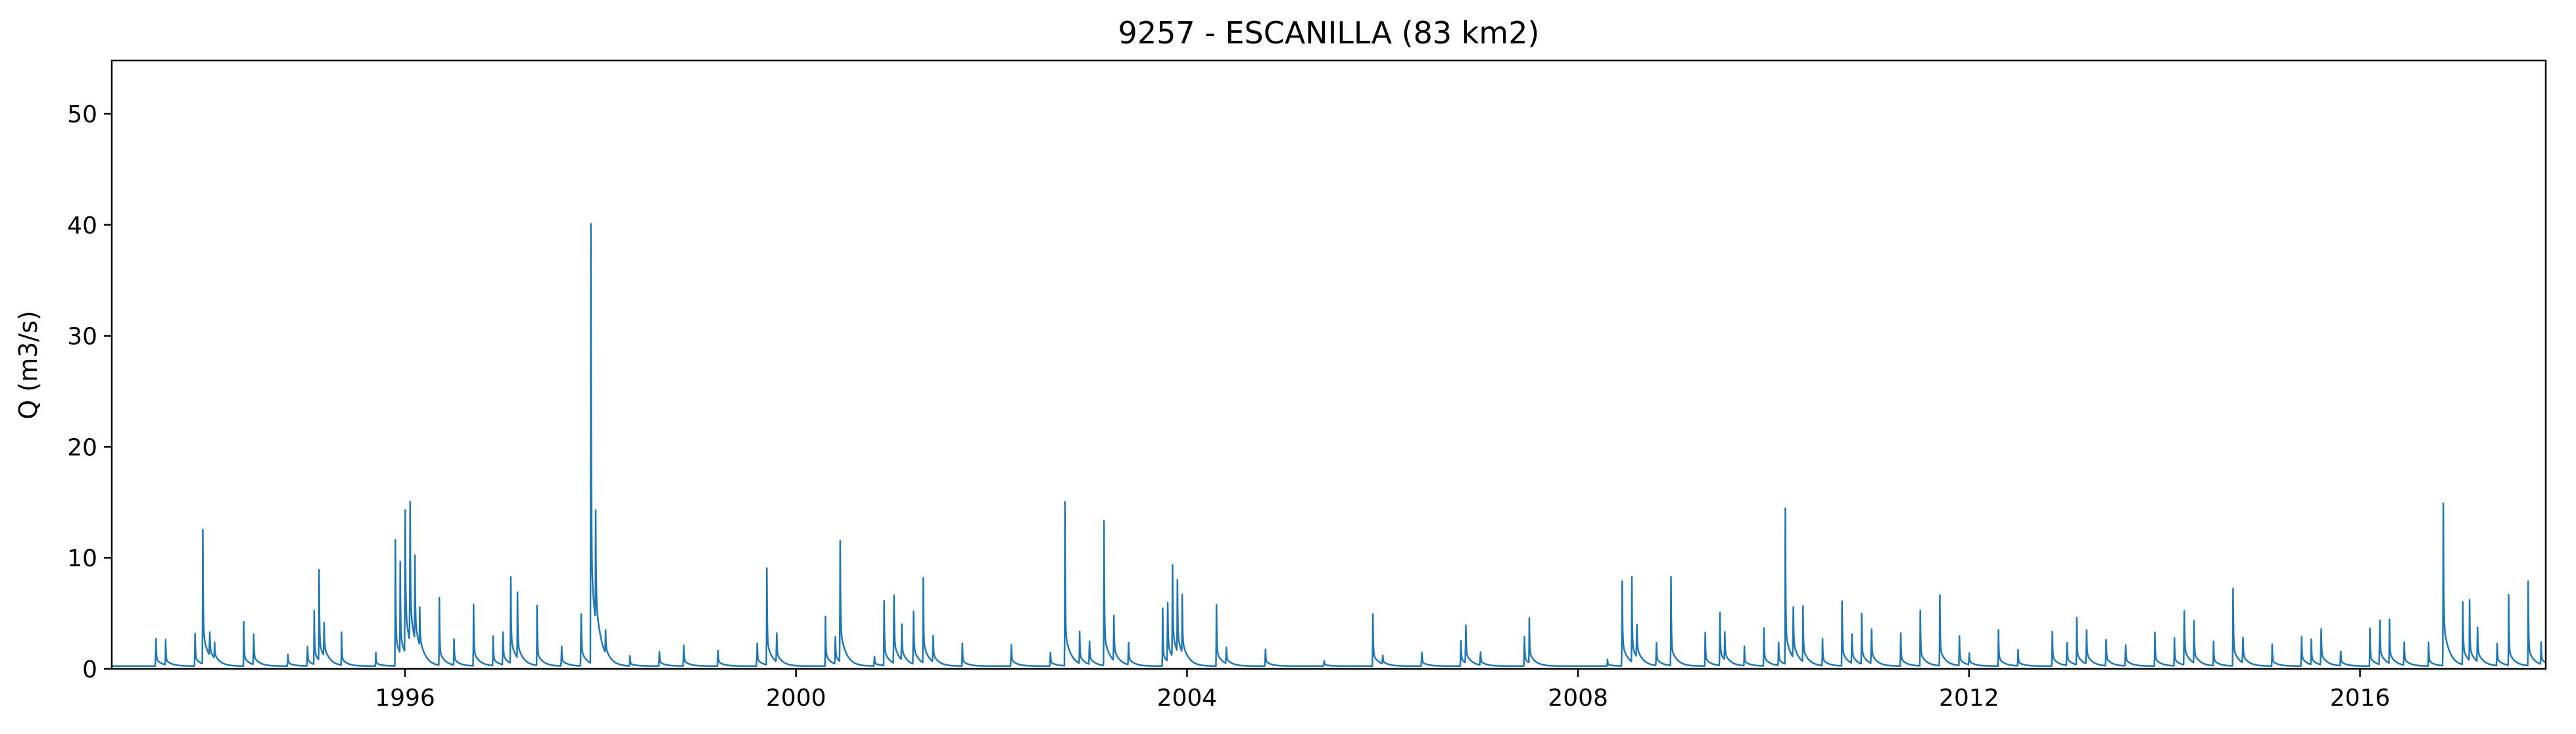  What do you see at coordinates (90, 670) in the screenshot?
I see `y-tick-label: 0` at bounding box center [90, 670].